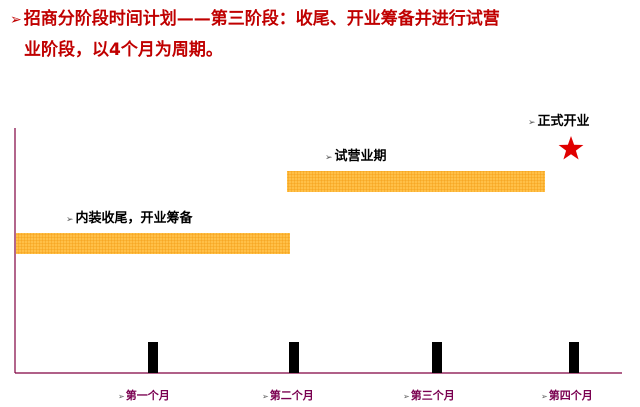 The width and height of the screenshot is (640, 407). I want to click on title-line-2: 业阶段，以4个月为周期。, so click(123, 50).